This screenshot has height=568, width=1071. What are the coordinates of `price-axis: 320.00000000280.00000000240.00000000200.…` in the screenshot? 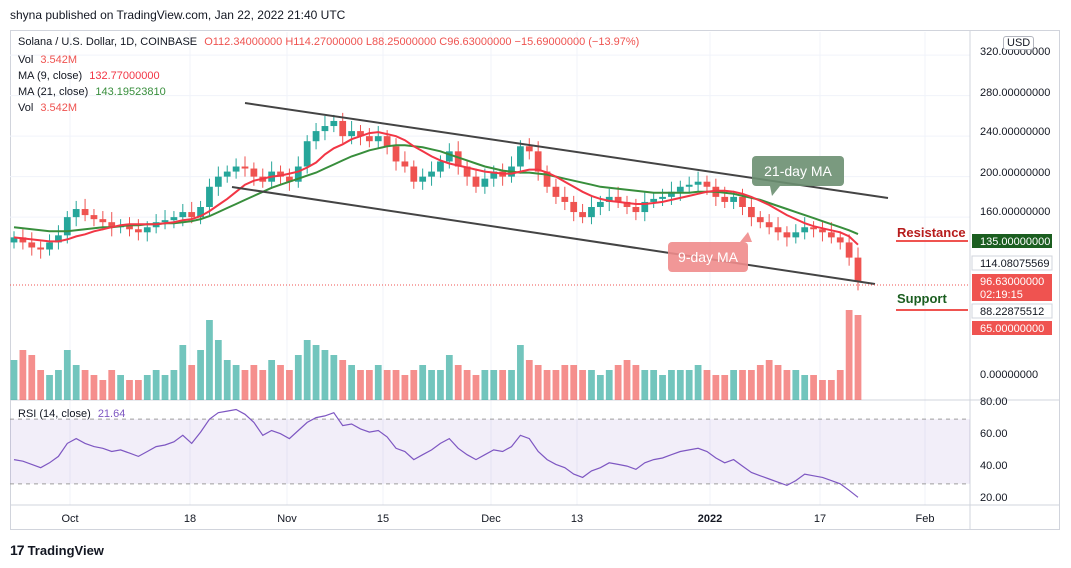 It's located at (1015, 275).